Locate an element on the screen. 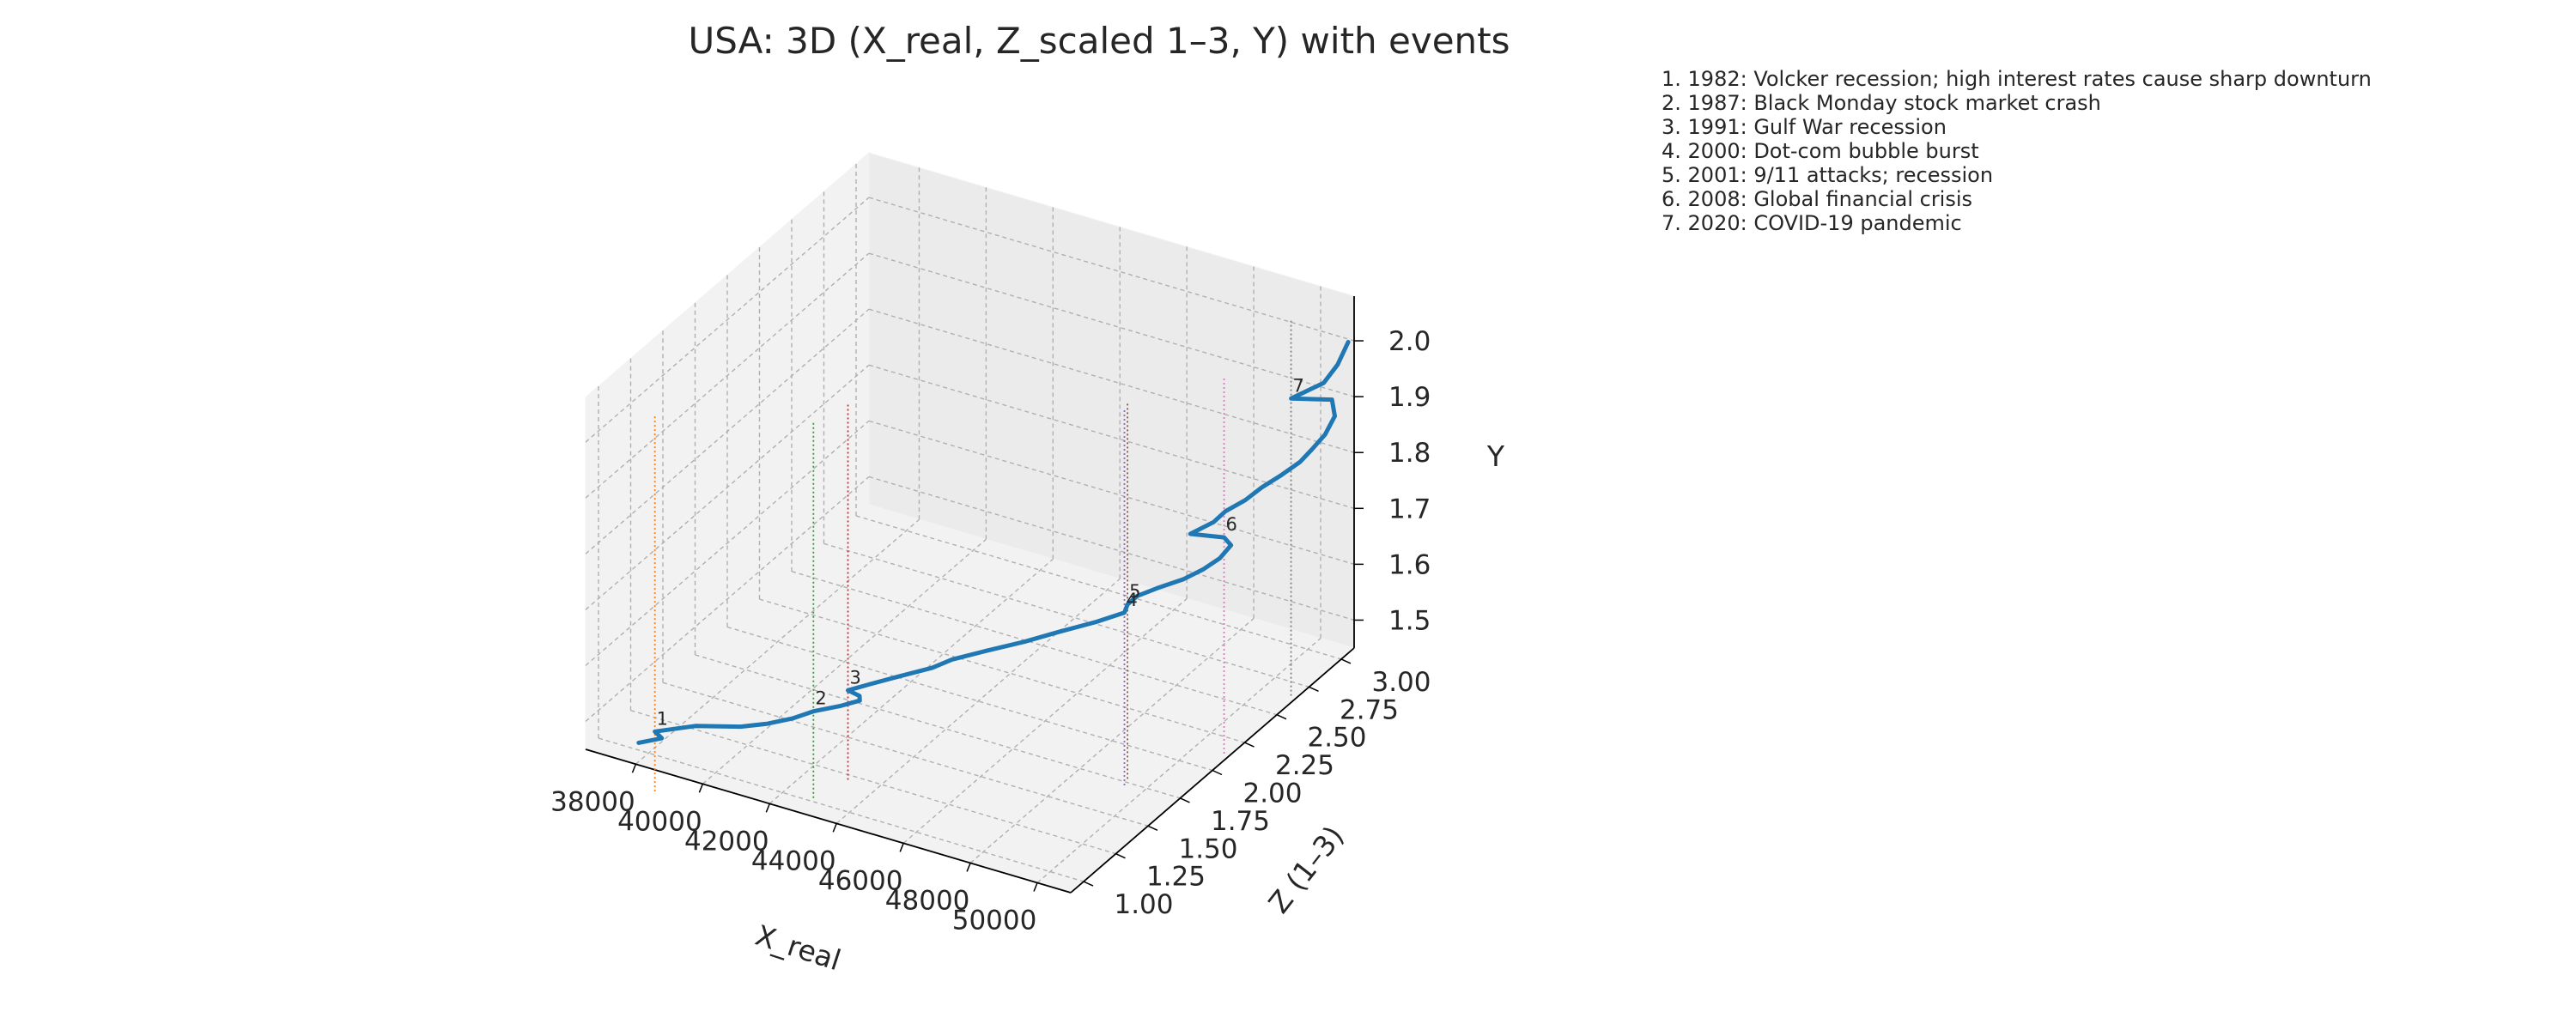 The width and height of the screenshot is (2576, 1030). y-axis-label: Z (1–3) is located at coordinates (1305, 869).